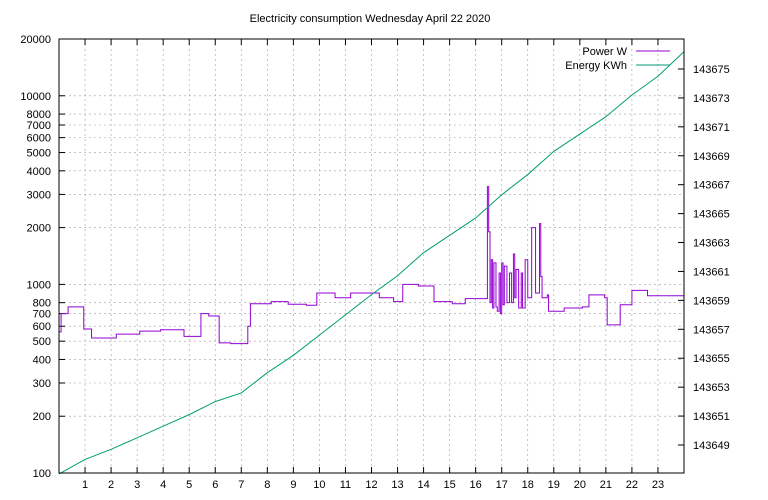 The height and width of the screenshot is (500, 768). I want to click on x-tick-label: 16, so click(476, 485).